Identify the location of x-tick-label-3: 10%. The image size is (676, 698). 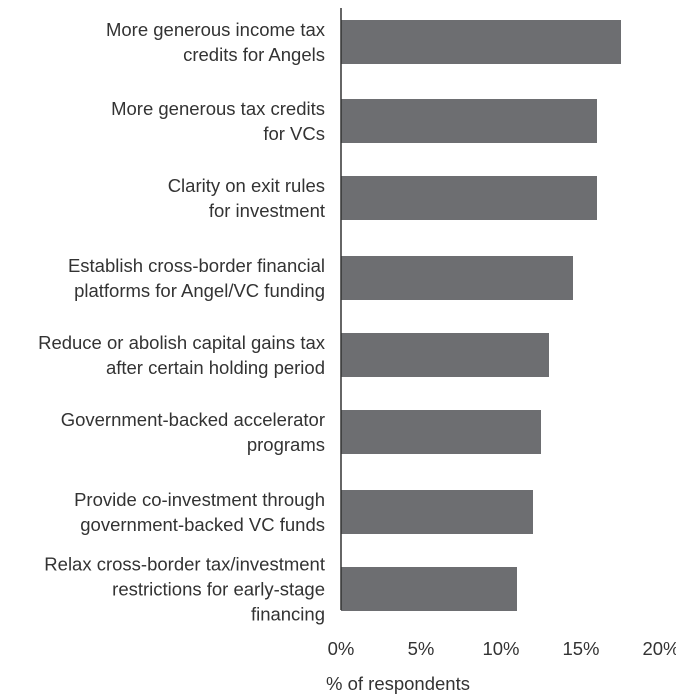
(500, 648).